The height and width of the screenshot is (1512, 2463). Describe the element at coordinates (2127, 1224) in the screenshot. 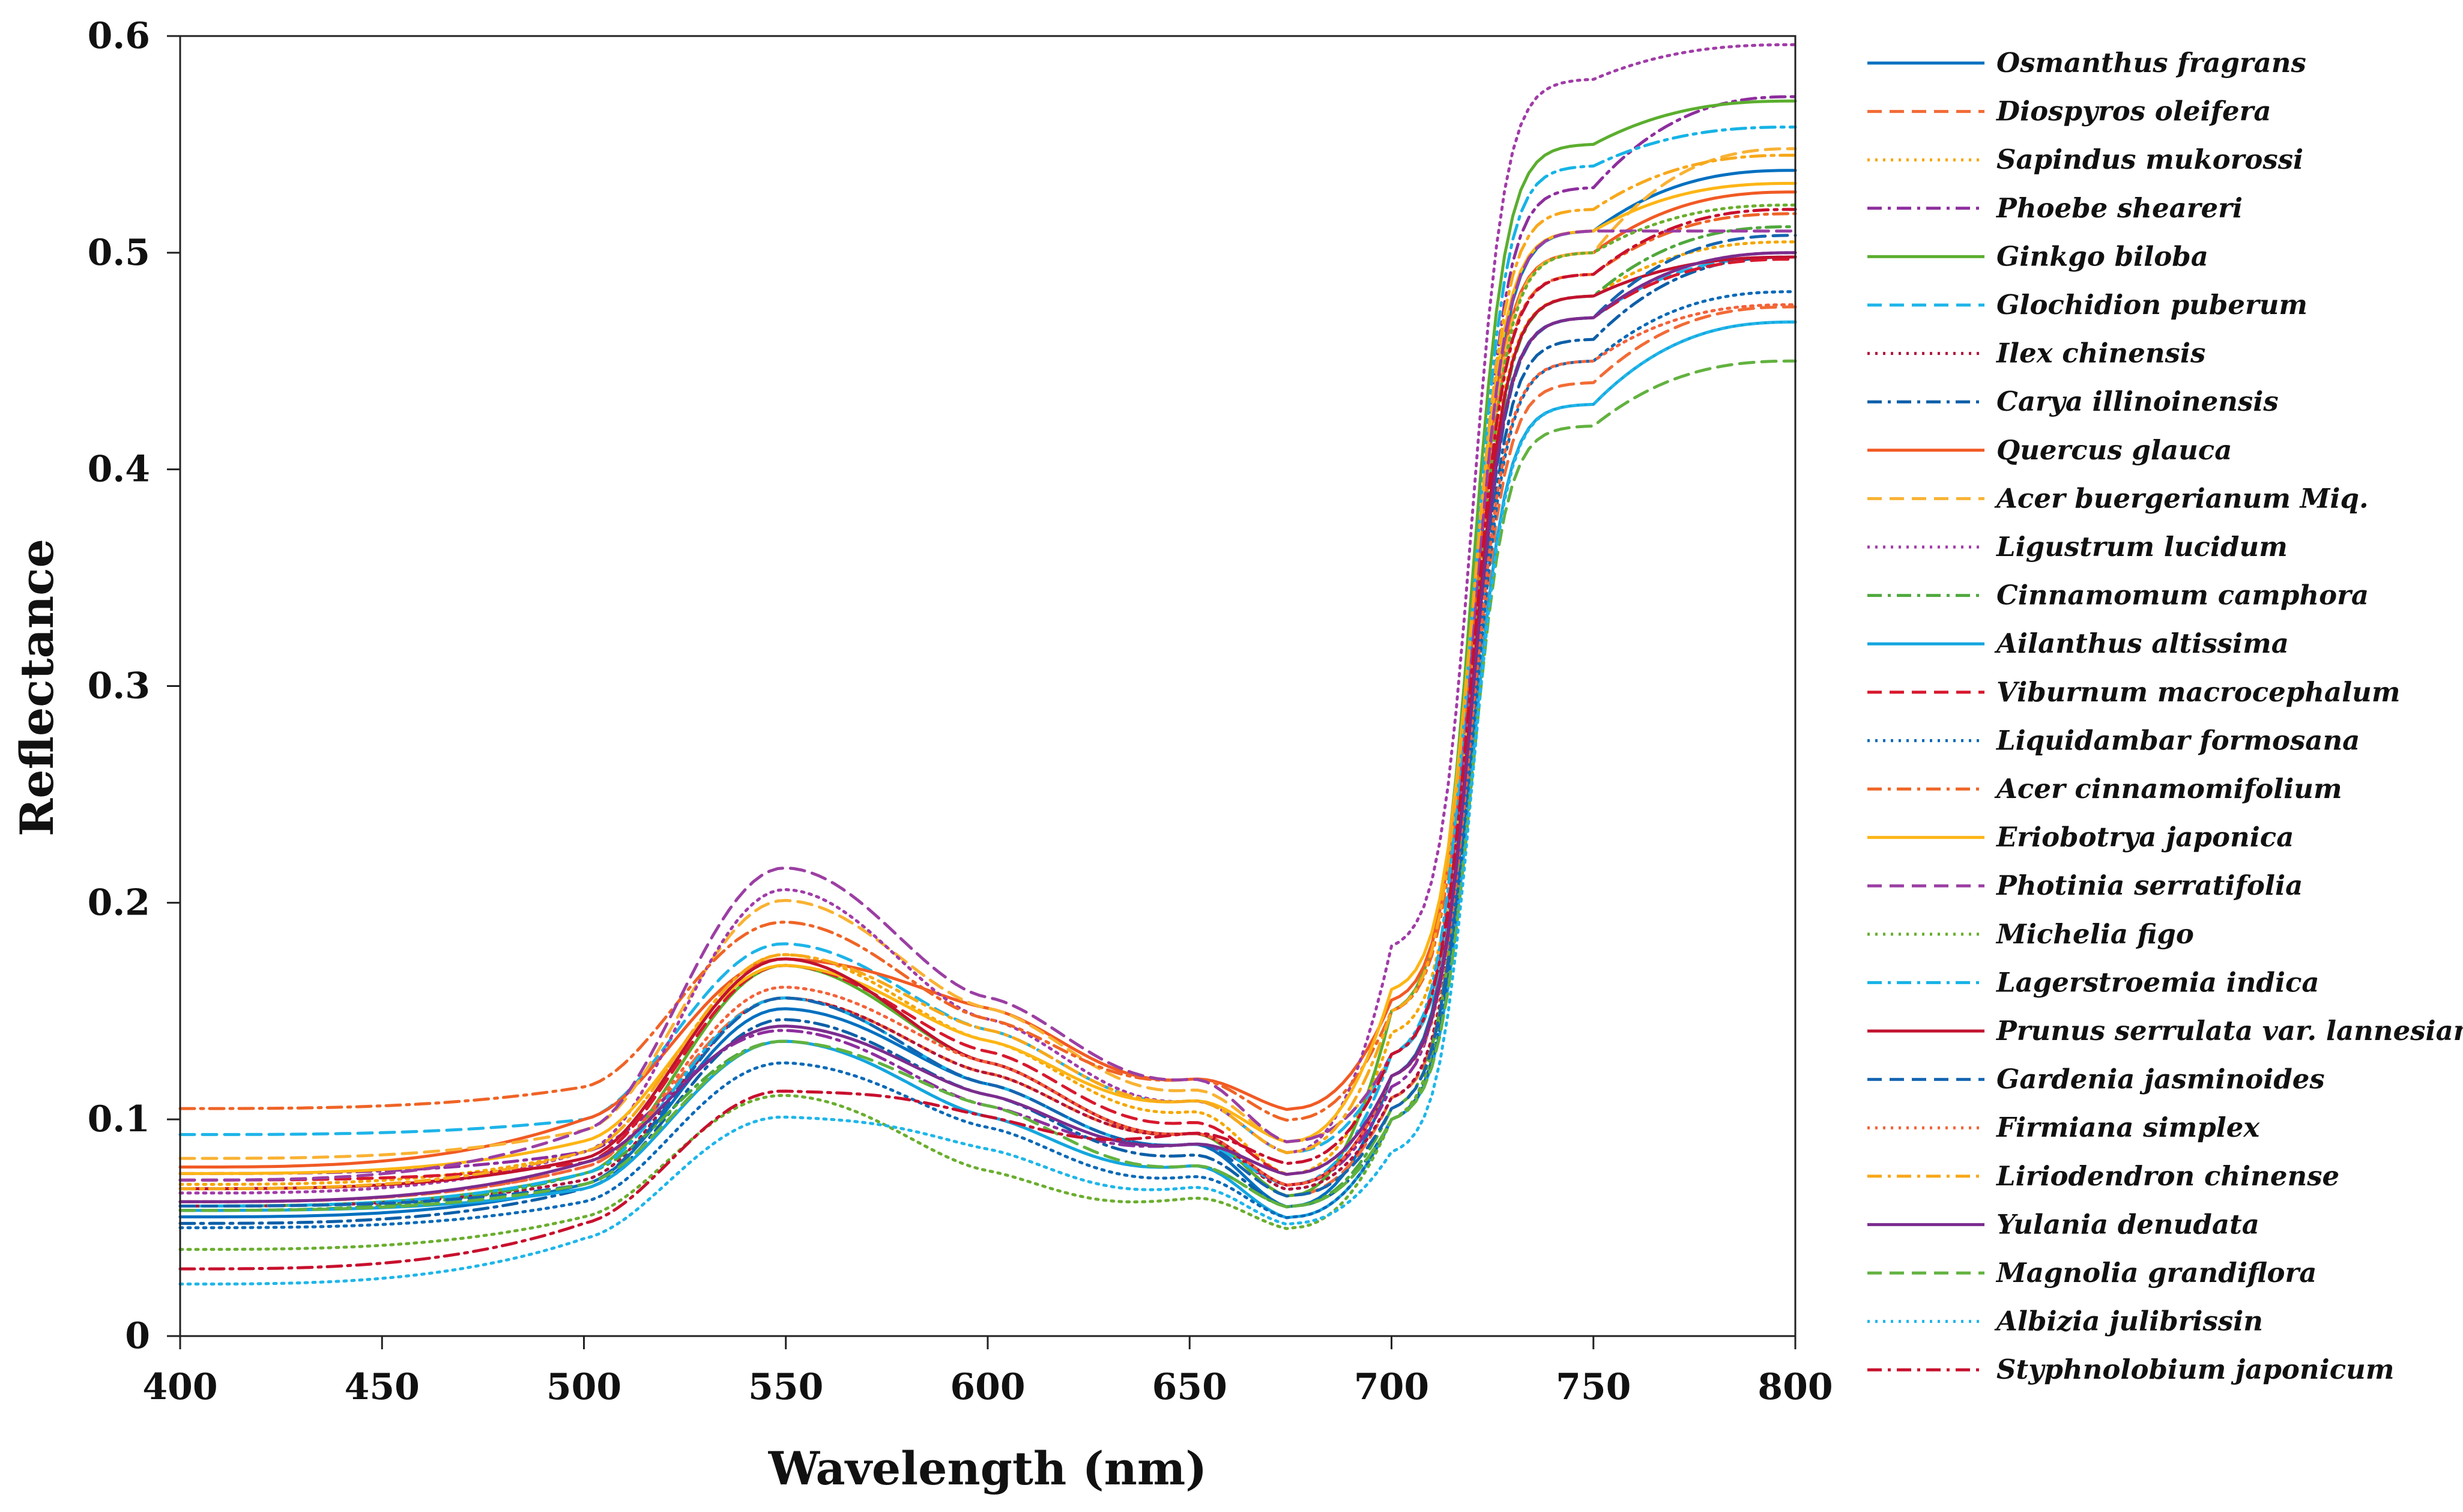

I see `legend-label: Yulania denudata` at that location.